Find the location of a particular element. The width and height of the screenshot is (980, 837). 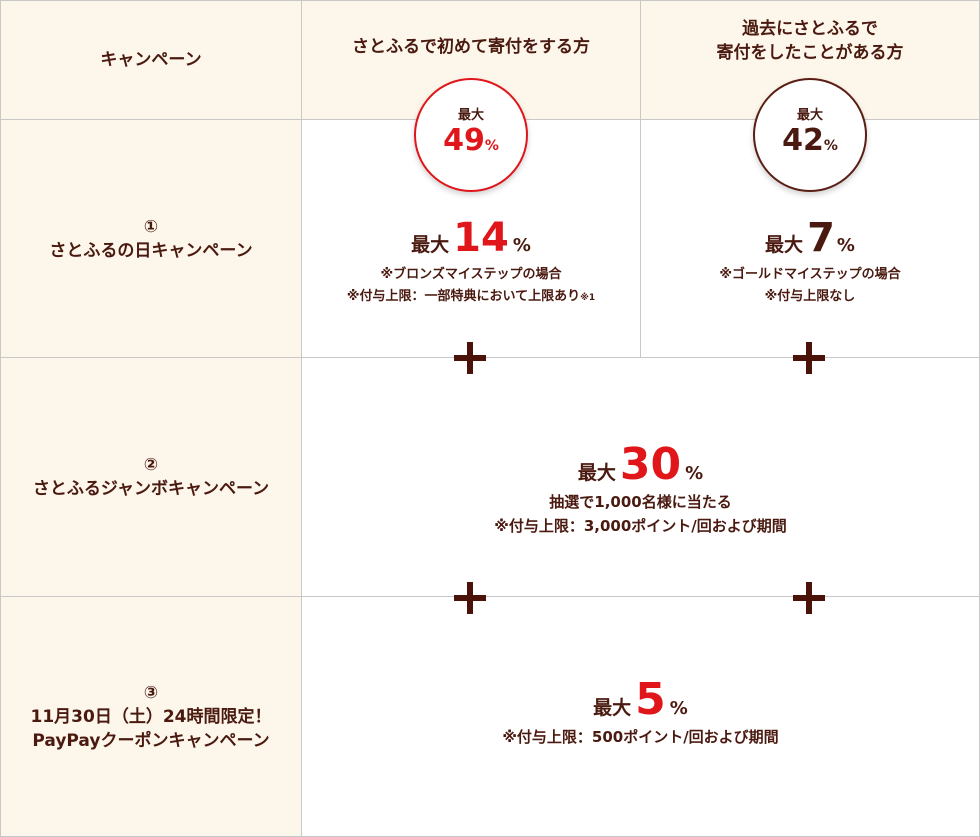

row1-returning-note2: ※付与上限なし is located at coordinates (810, 296).